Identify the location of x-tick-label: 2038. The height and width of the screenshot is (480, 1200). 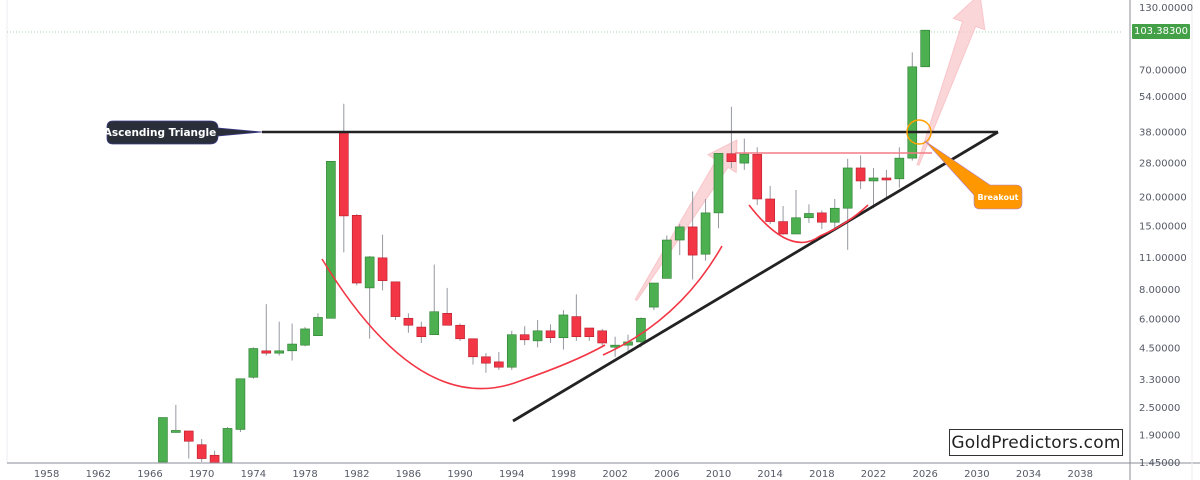
(1080, 474).